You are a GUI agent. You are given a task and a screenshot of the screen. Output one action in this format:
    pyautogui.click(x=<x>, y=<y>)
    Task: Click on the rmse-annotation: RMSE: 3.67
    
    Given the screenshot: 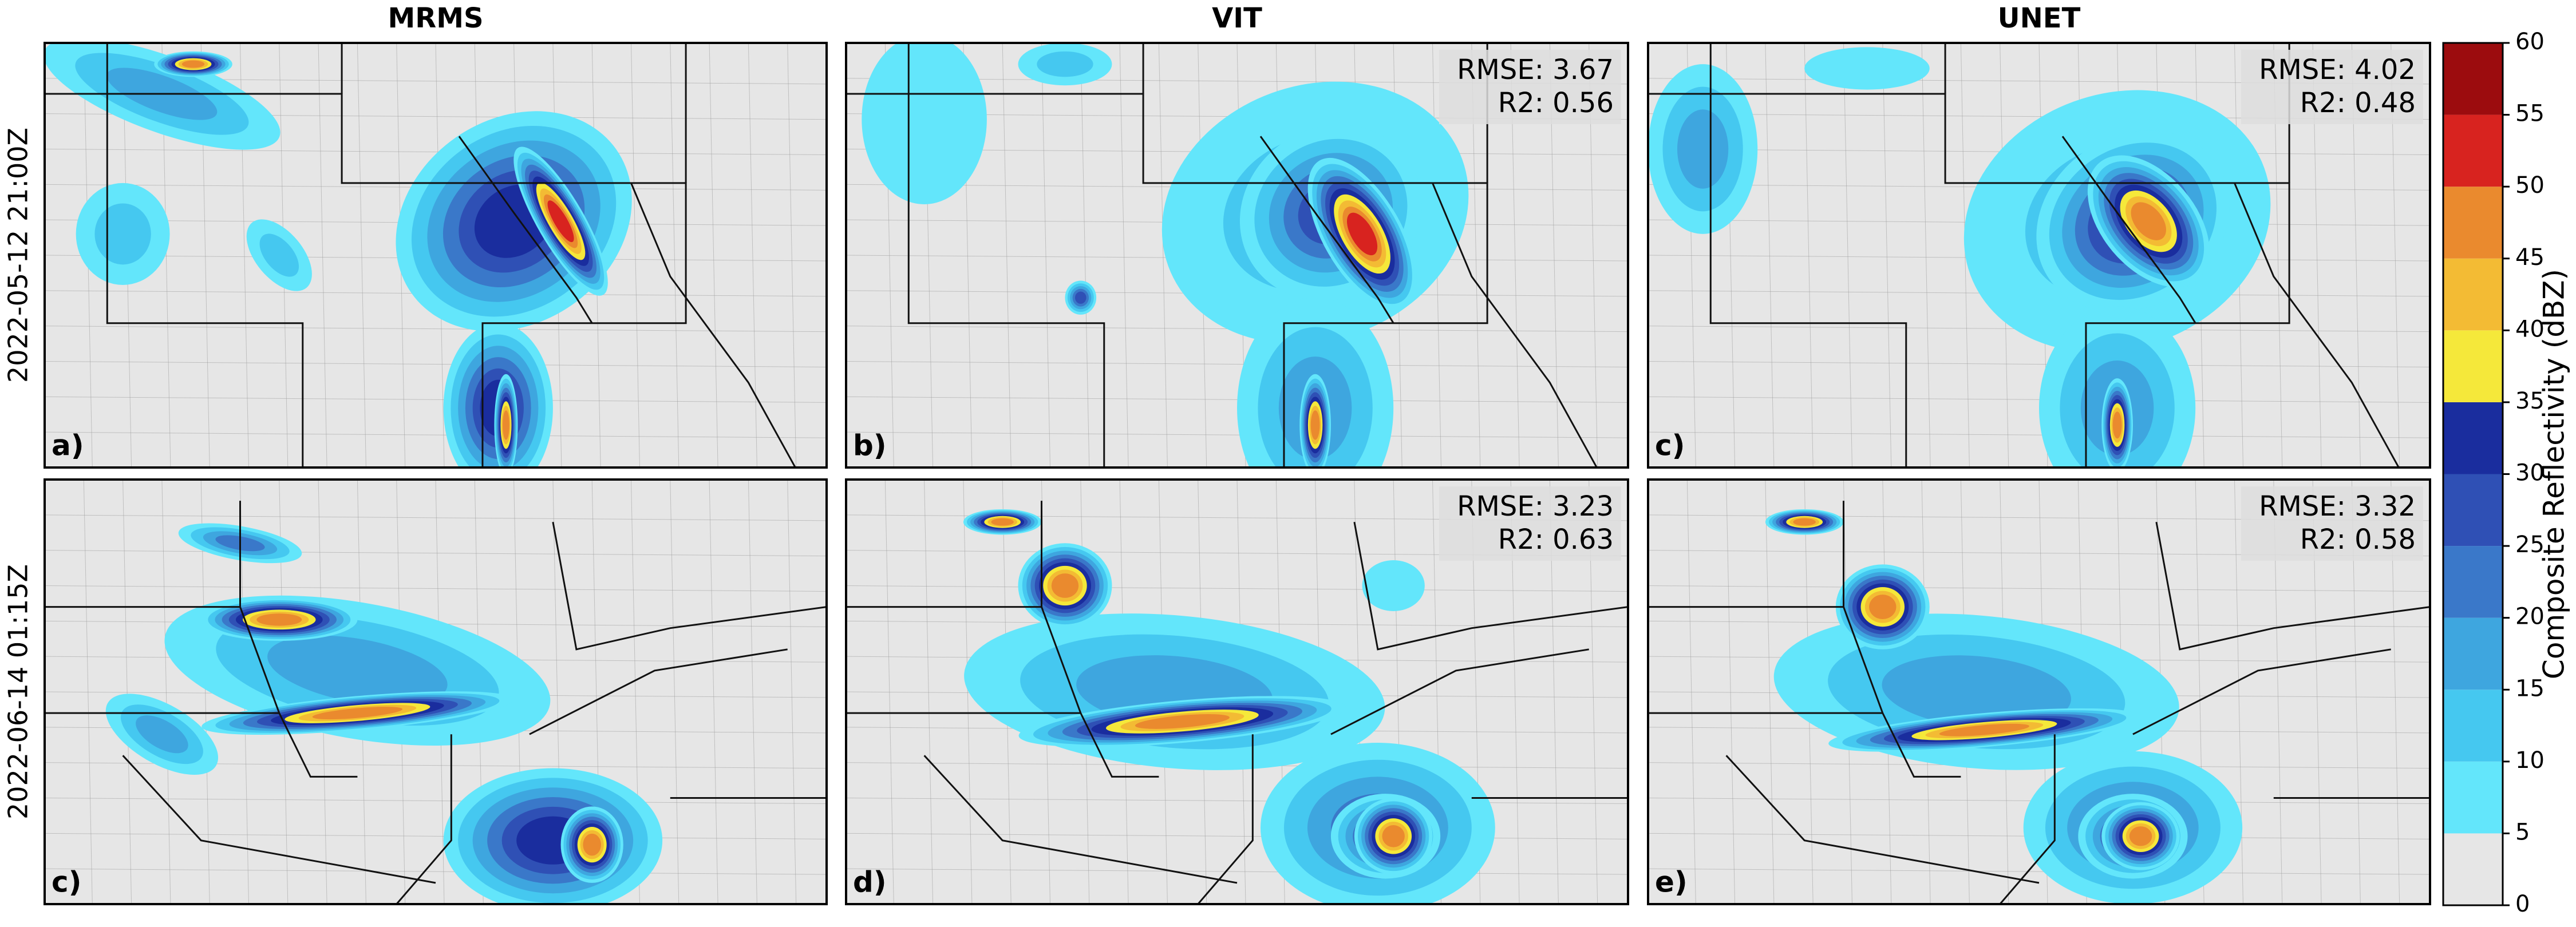 What is the action you would take?
    pyautogui.click(x=1535, y=70)
    